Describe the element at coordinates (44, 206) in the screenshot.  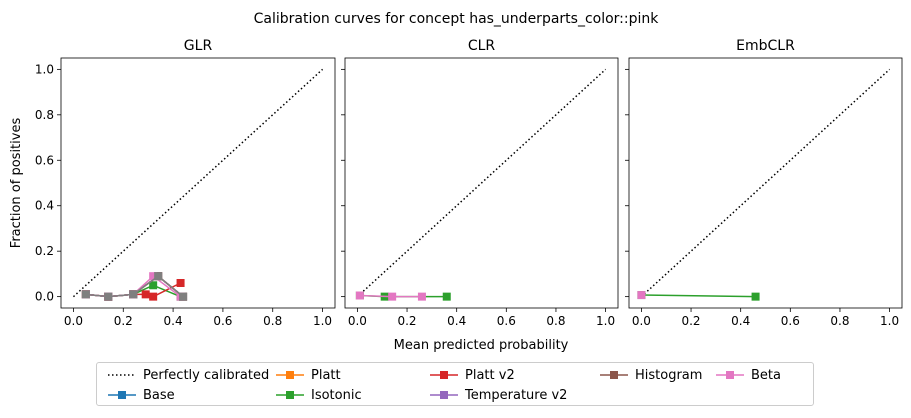
I see `y-tick-label: 0.4` at that location.